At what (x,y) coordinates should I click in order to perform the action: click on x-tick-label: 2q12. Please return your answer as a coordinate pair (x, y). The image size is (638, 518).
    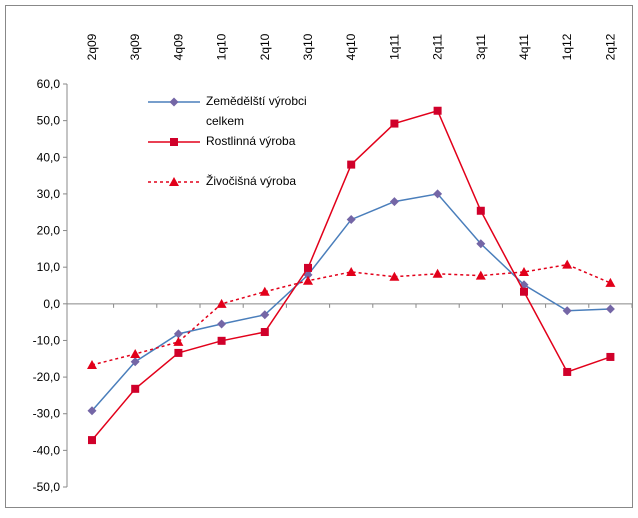
    Looking at the image, I should click on (610, 46).